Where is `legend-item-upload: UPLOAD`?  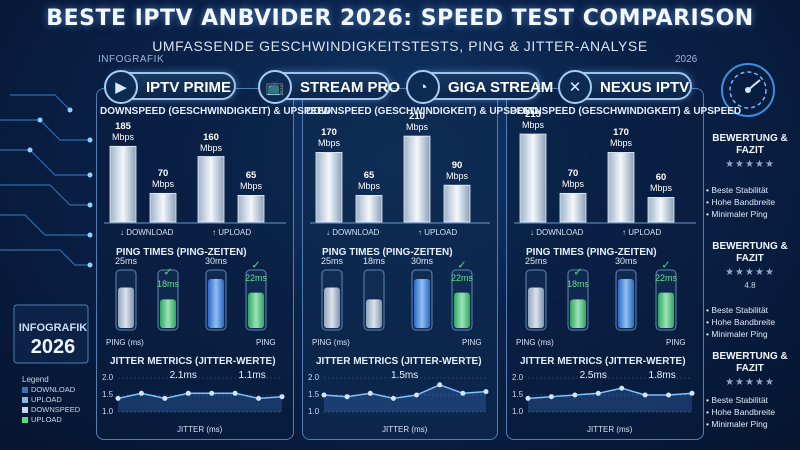 legend-item-upload: UPLOAD is located at coordinates (42, 399).